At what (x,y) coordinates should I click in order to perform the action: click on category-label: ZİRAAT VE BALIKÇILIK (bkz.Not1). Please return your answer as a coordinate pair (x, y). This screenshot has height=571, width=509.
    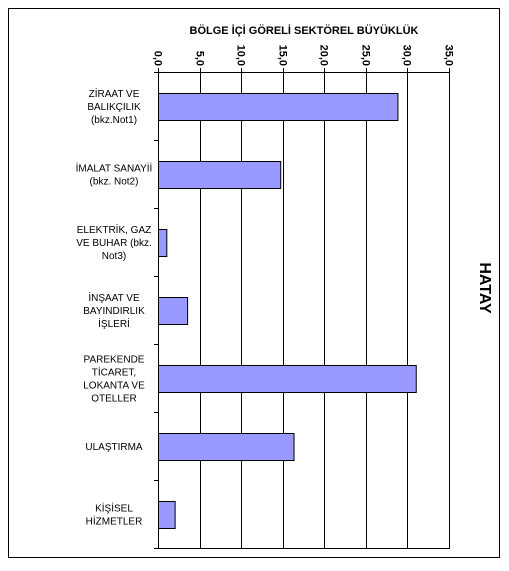
    Looking at the image, I should click on (114, 106).